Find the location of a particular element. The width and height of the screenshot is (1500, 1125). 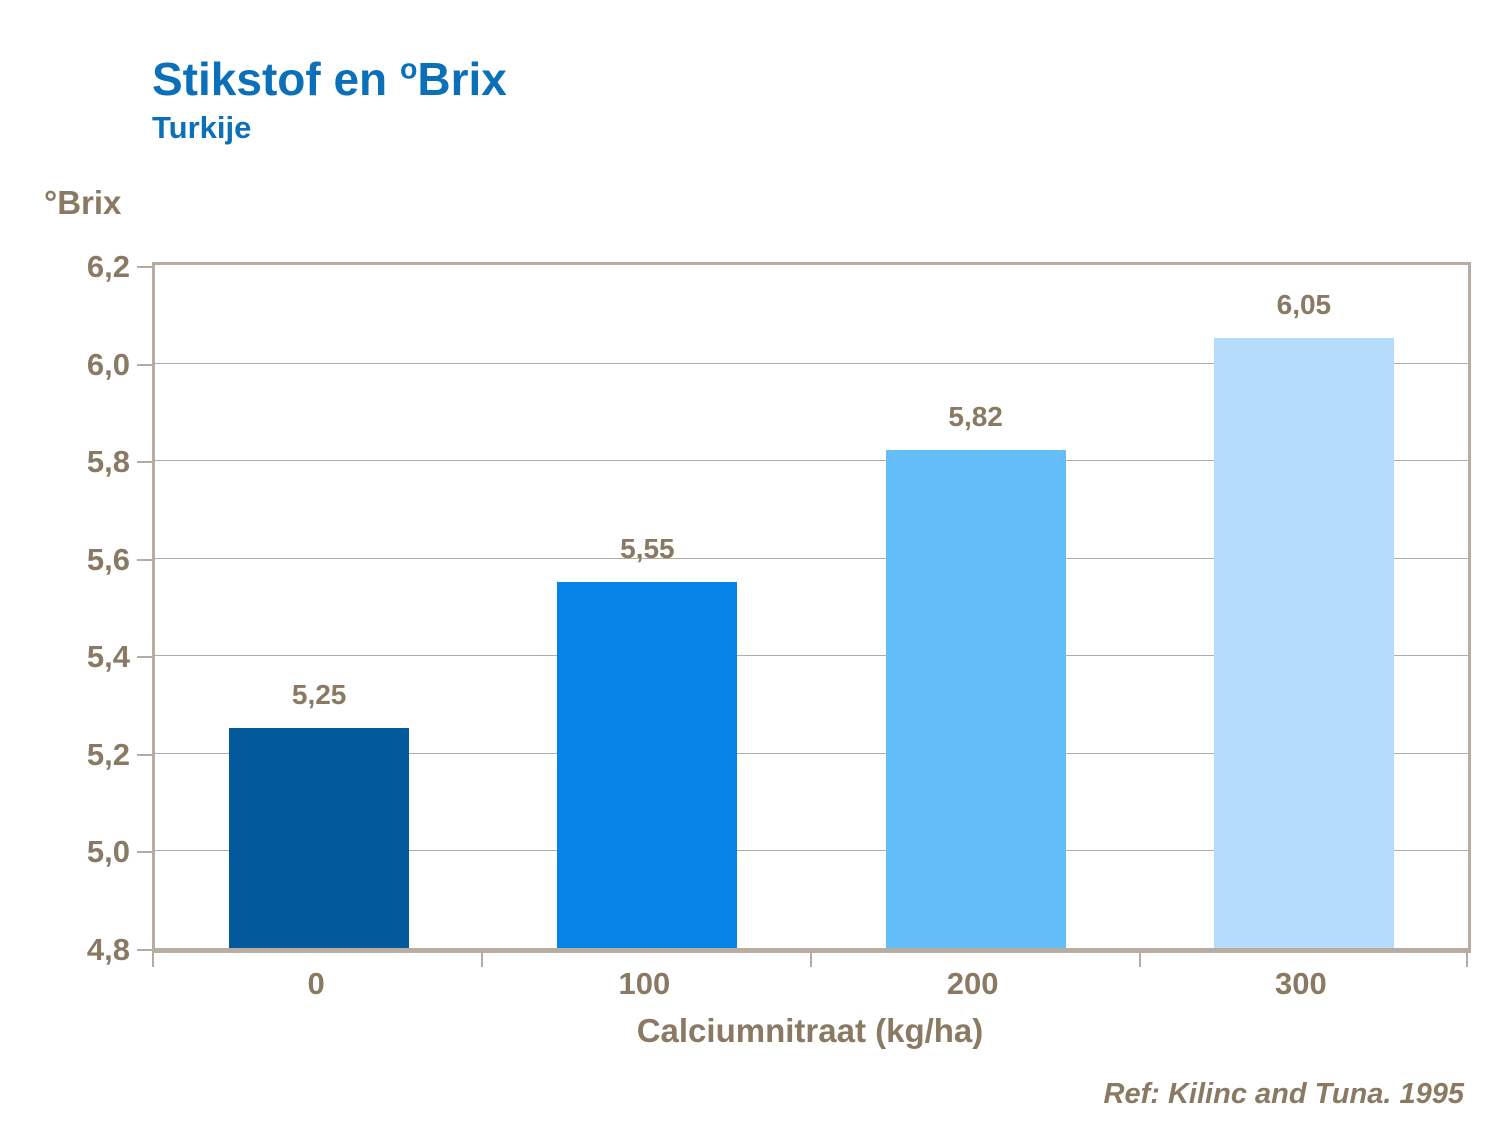

y-tick-label: 5,2 is located at coordinates (108, 754).